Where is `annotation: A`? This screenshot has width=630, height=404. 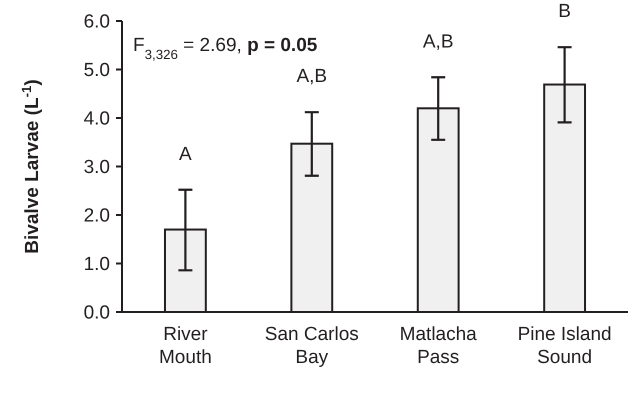 annotation: A is located at coordinates (185, 154).